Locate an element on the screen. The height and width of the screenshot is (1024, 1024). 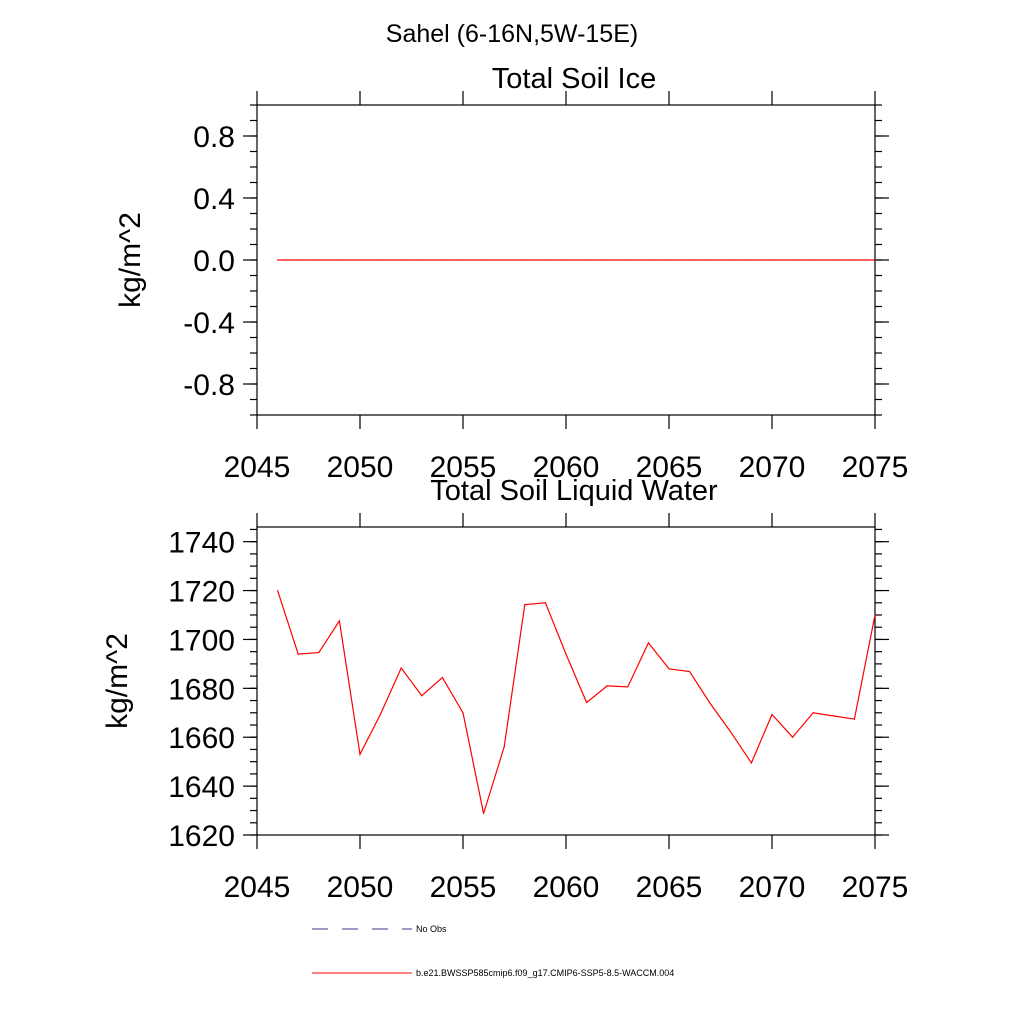
y-tick-label: 1740 is located at coordinates (201, 543).